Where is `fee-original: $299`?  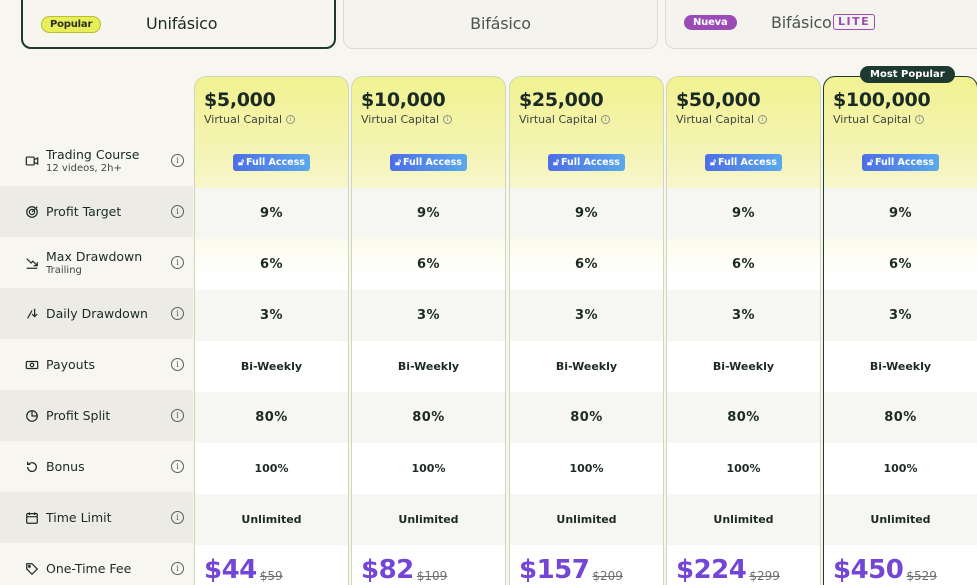
fee-original: $299 is located at coordinates (764, 576).